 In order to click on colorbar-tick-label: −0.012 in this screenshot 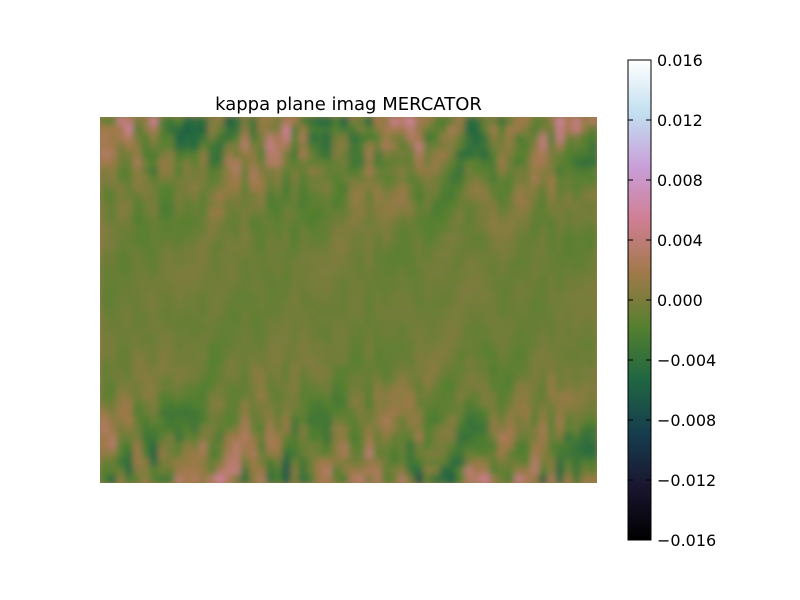, I will do `click(686, 480)`.